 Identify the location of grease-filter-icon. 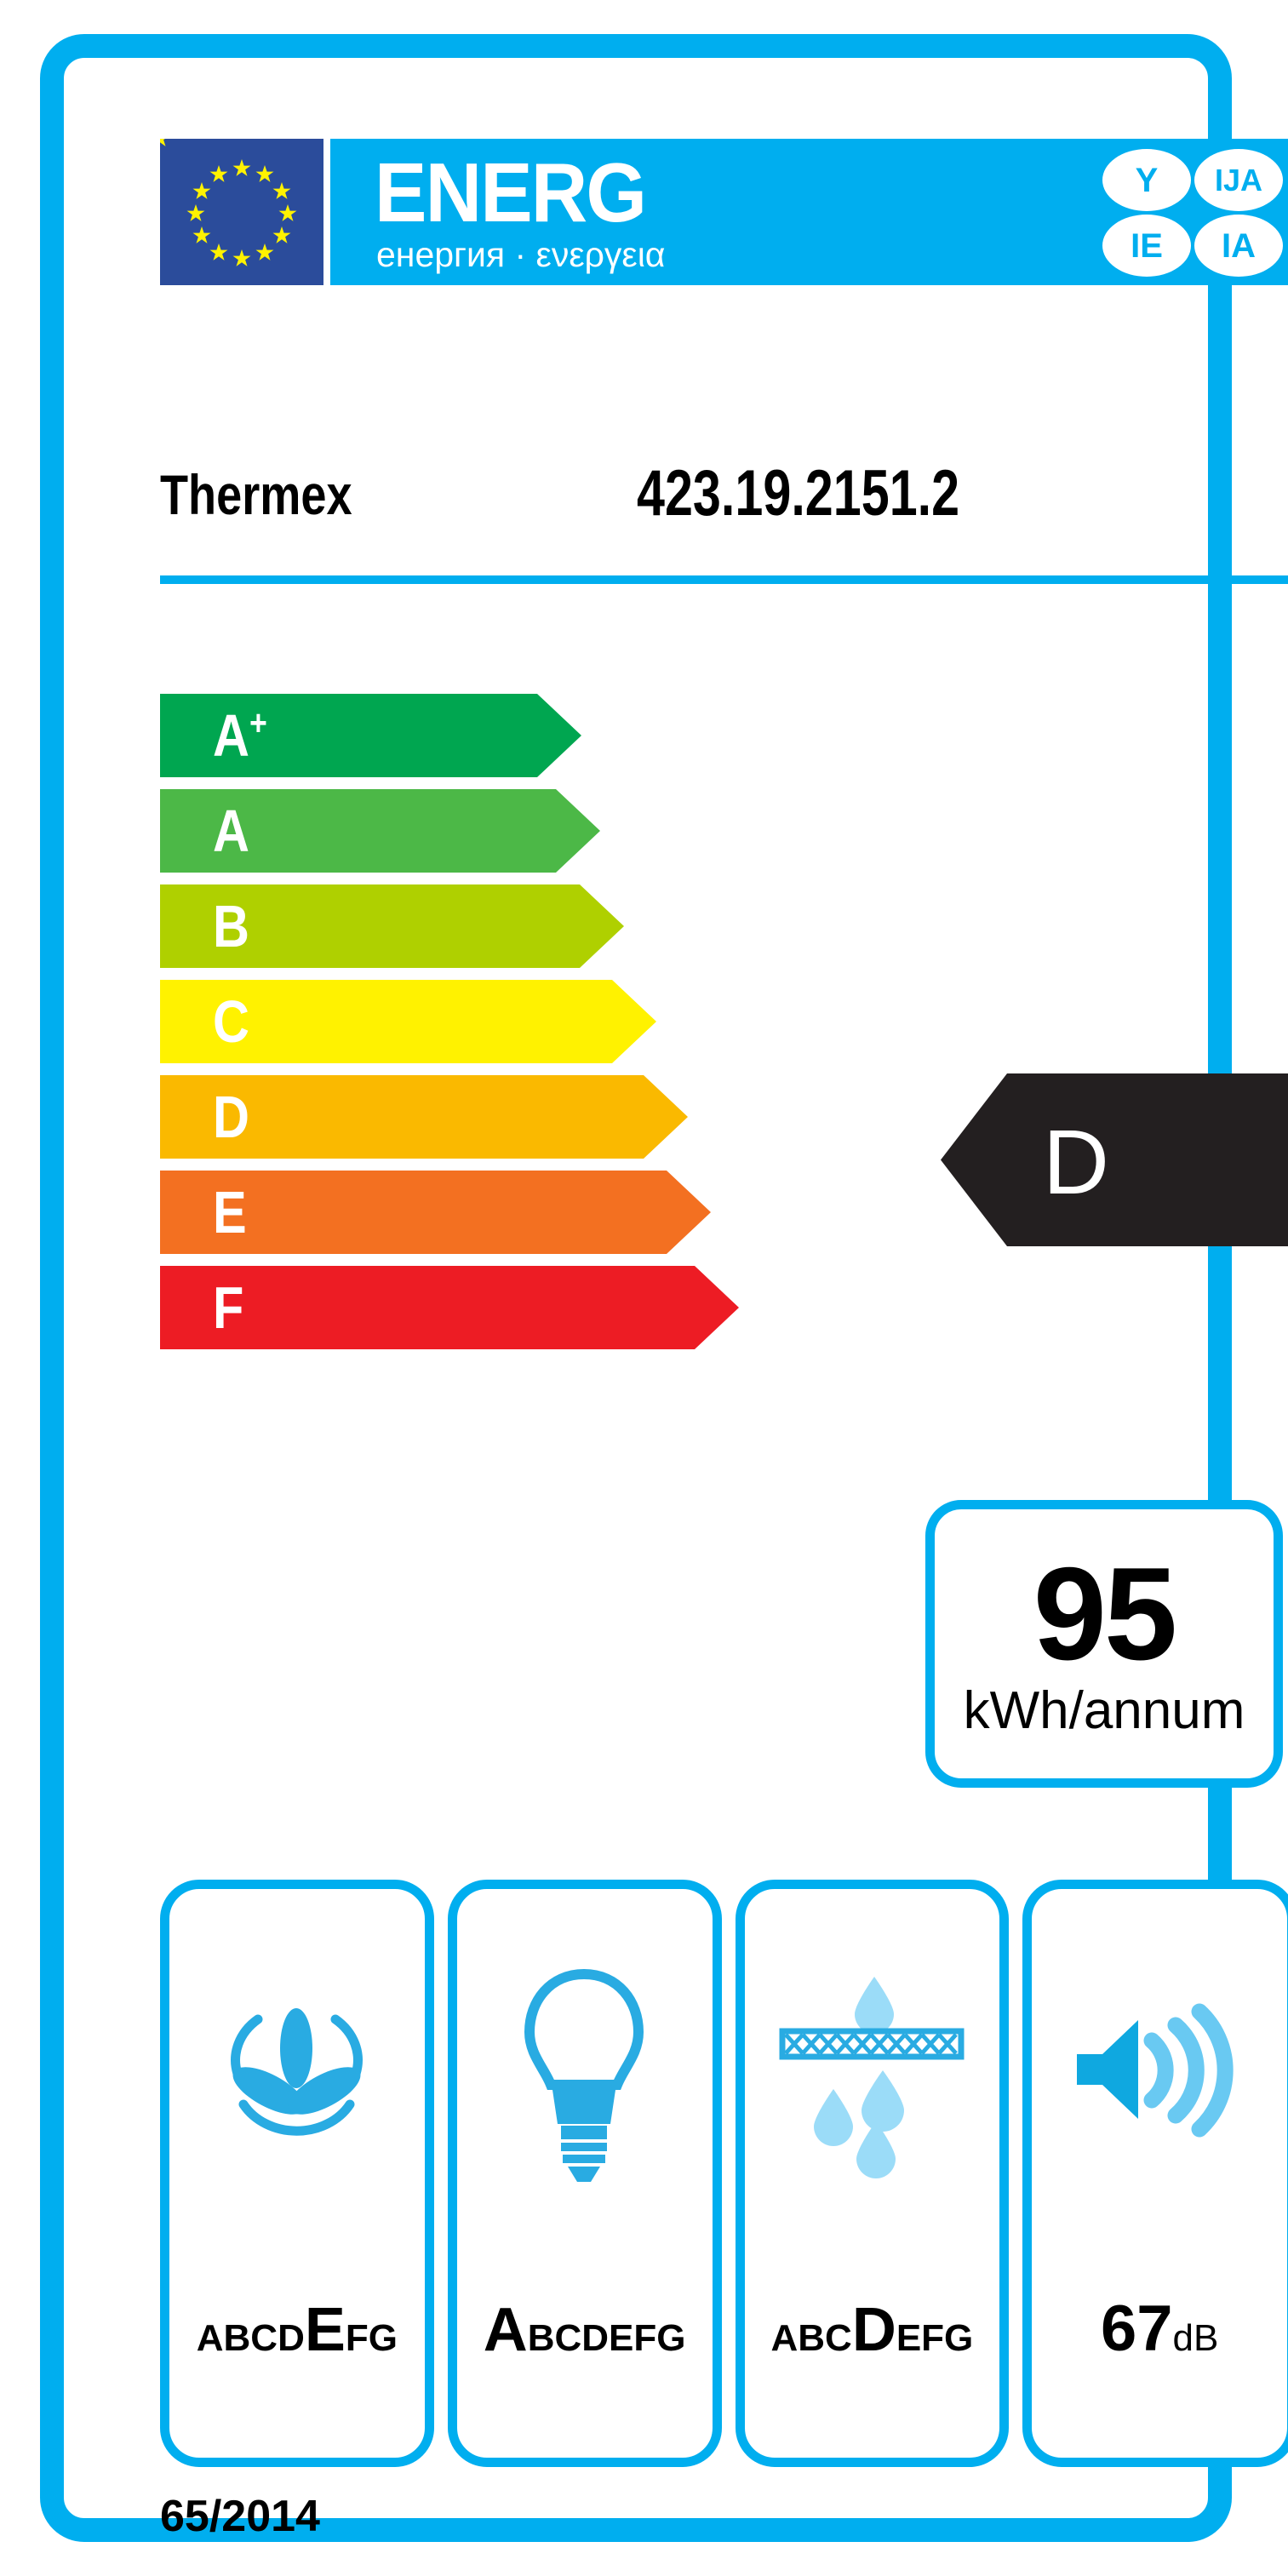
(873, 2077).